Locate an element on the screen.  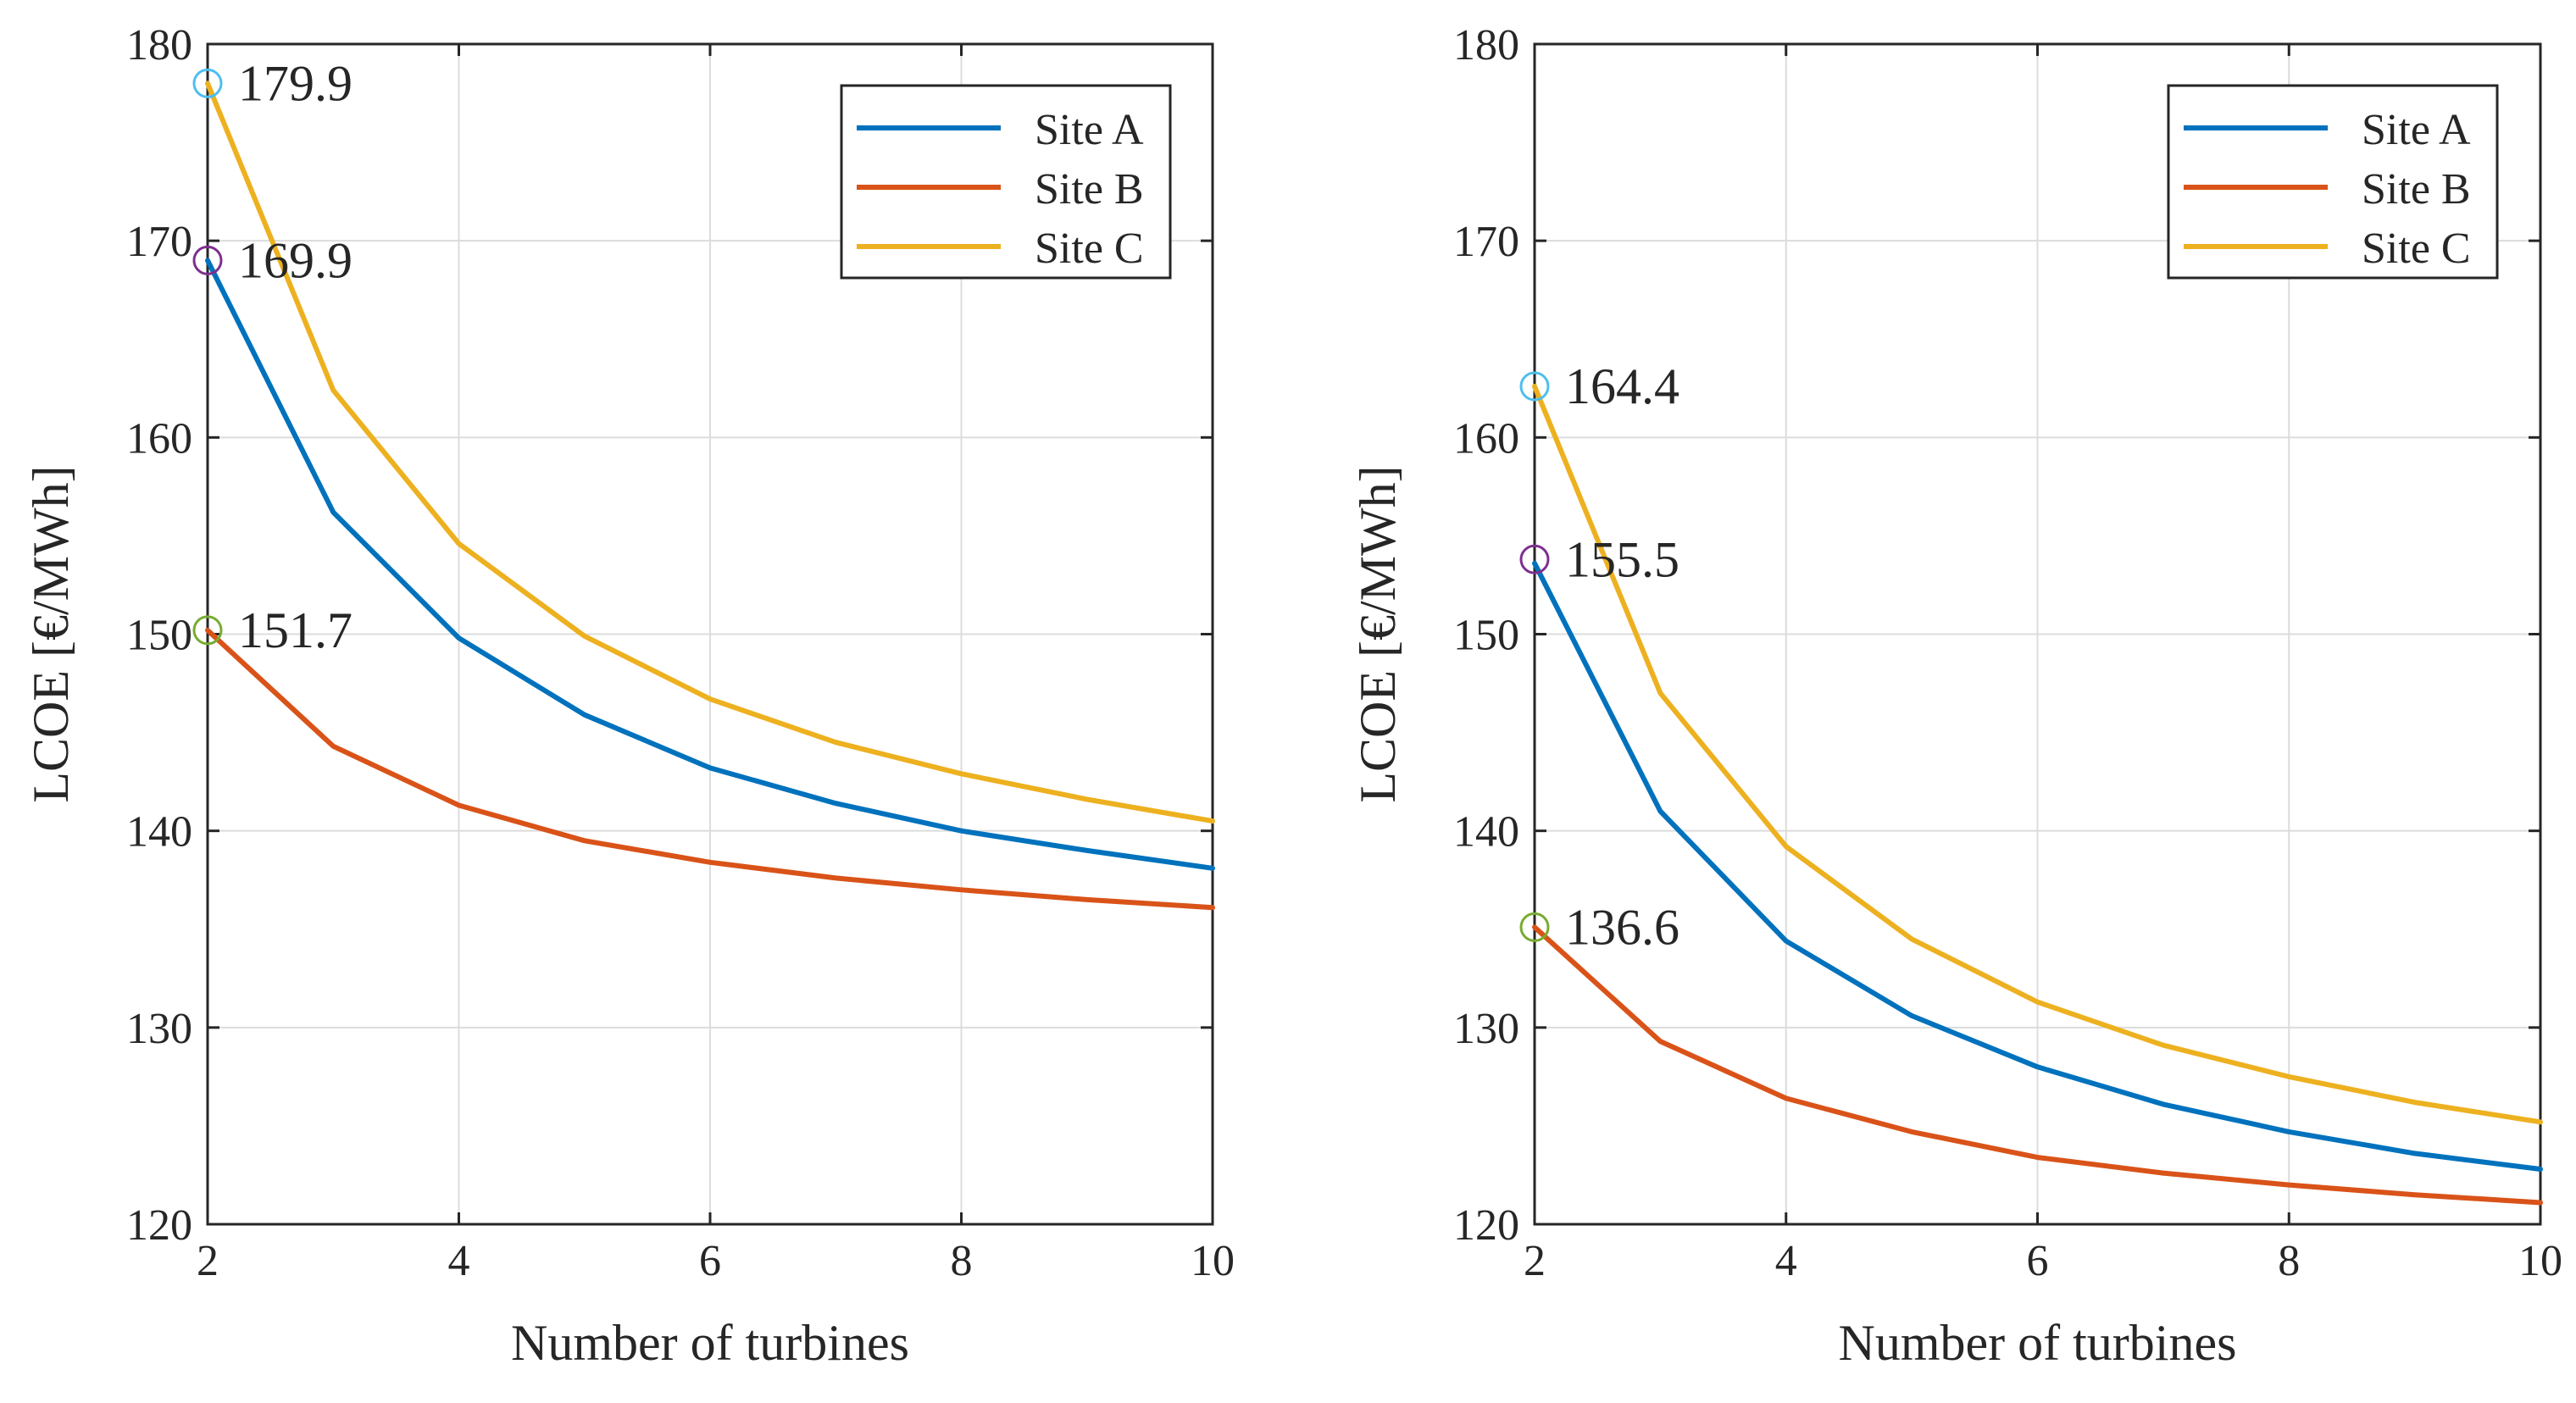
annotation-label: 151.7 is located at coordinates (295, 630).